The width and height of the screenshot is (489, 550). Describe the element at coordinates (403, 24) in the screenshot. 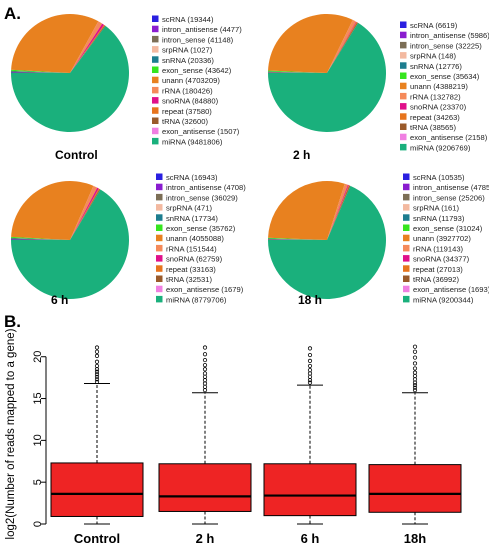

I see `legend-swatch-scRNA` at that location.